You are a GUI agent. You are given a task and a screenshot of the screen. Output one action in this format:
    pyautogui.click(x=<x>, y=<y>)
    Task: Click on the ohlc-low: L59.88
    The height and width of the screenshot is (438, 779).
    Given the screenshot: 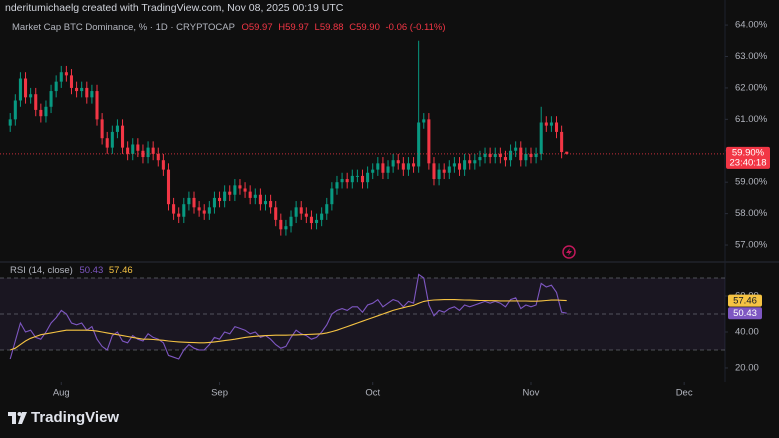 What is the action you would take?
    pyautogui.click(x=329, y=27)
    